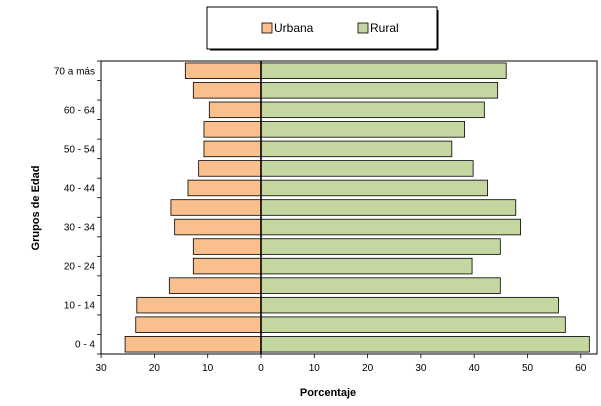  Describe the element at coordinates (80, 188) in the screenshot. I see `y-tick-label: 40 - 44` at that location.